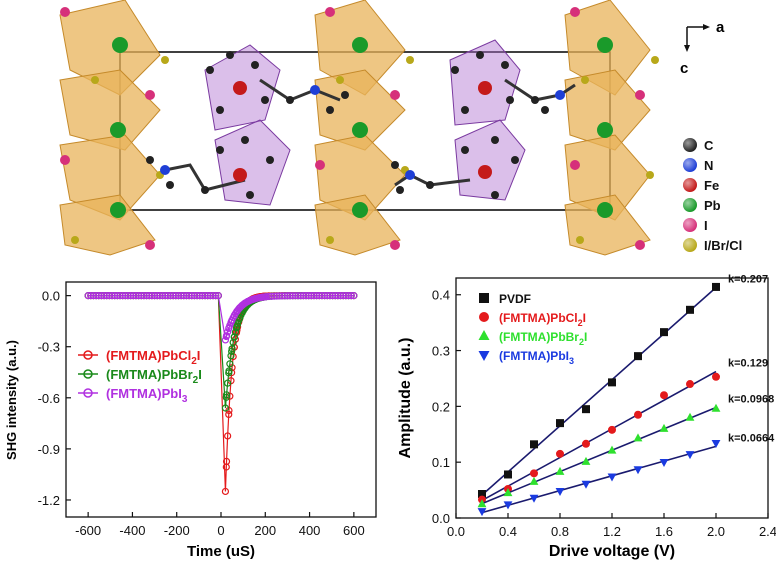 This screenshot has width=776, height=562. What do you see at coordinates (221, 318) in the screenshot?
I see `chart1-series` at bounding box center [221, 318].